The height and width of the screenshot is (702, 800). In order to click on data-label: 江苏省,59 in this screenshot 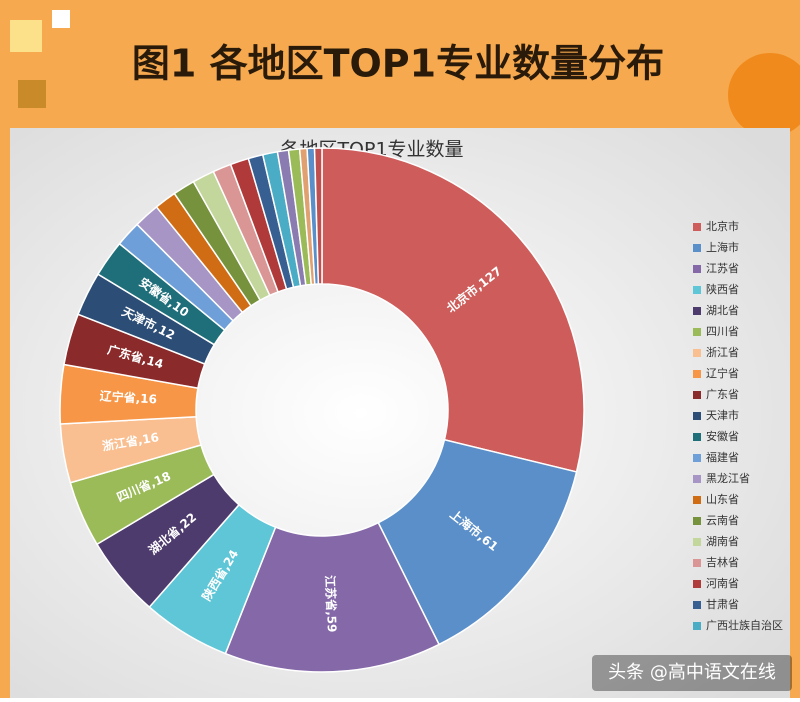, I will do `click(331, 604)`.